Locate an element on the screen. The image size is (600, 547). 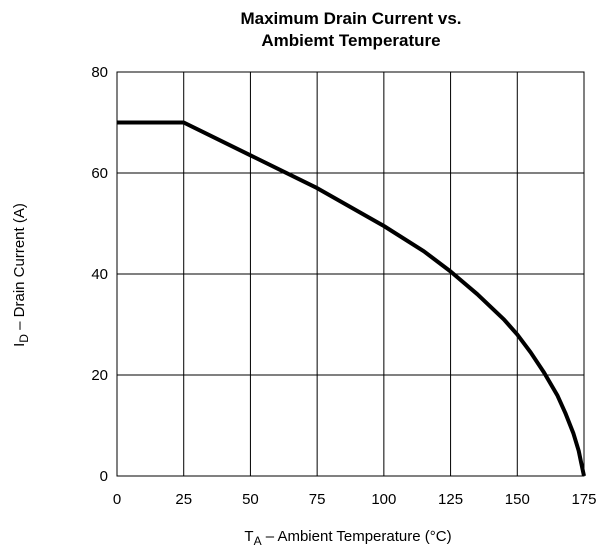
y-tick-label: 60 is located at coordinates (99, 173).